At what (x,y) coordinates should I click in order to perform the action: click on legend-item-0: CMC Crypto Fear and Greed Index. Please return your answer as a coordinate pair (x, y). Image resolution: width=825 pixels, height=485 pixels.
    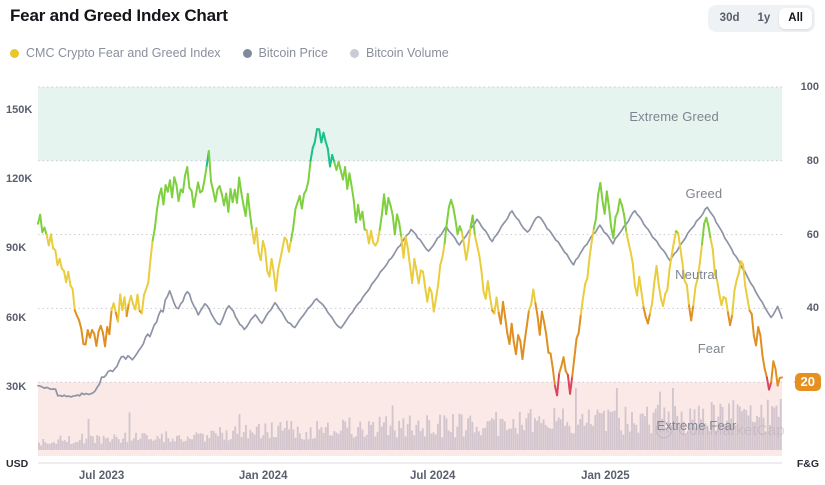
    Looking at the image, I should click on (115, 53).